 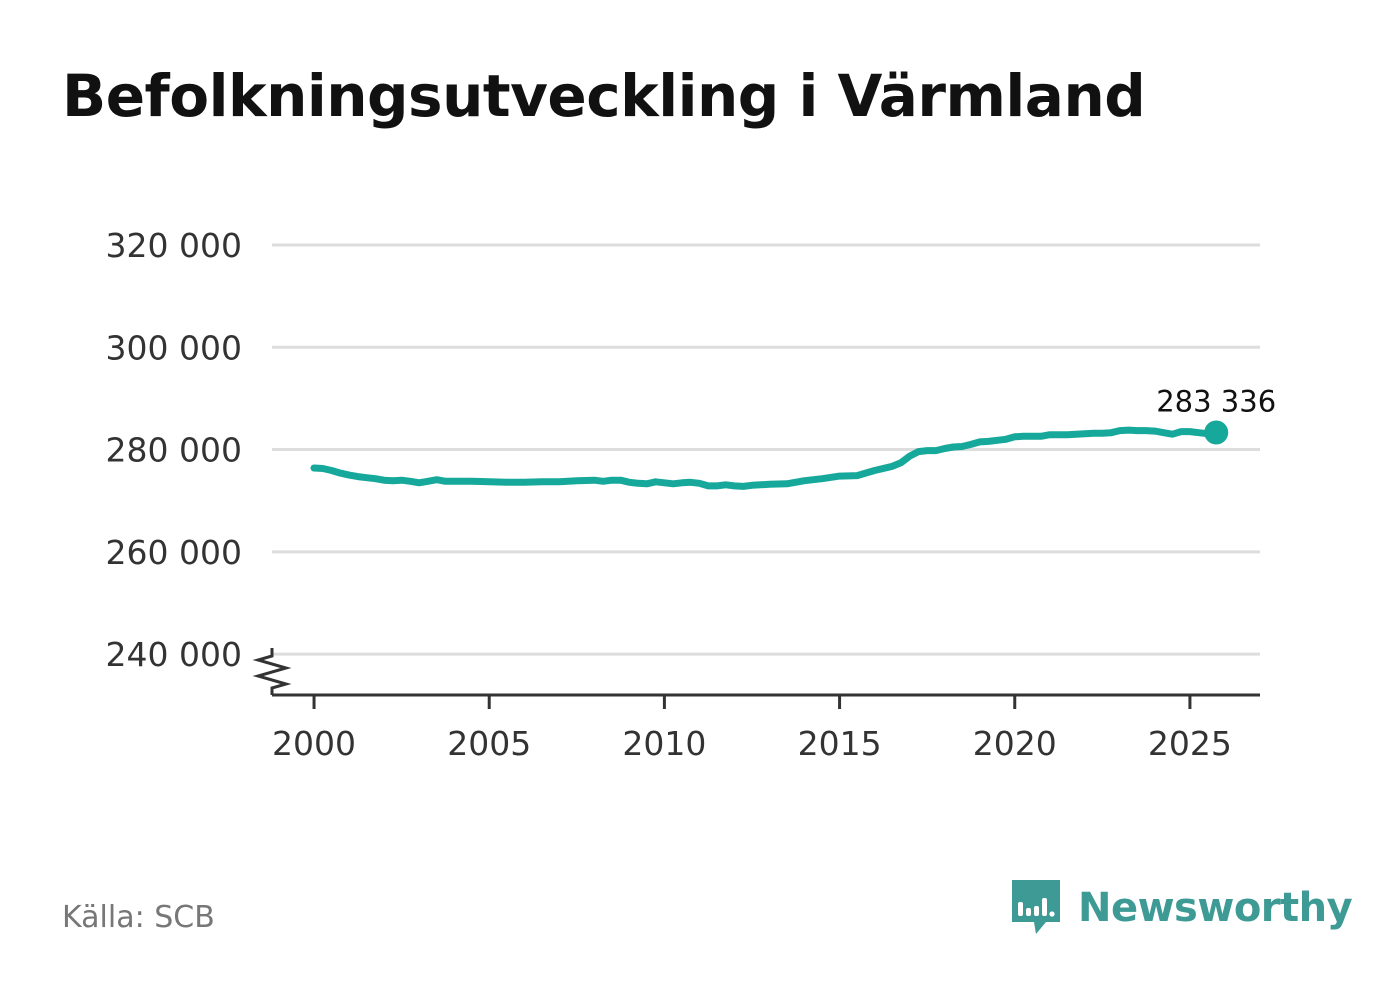 I want to click on y-tick-label: 320 000, so click(x=174, y=245).